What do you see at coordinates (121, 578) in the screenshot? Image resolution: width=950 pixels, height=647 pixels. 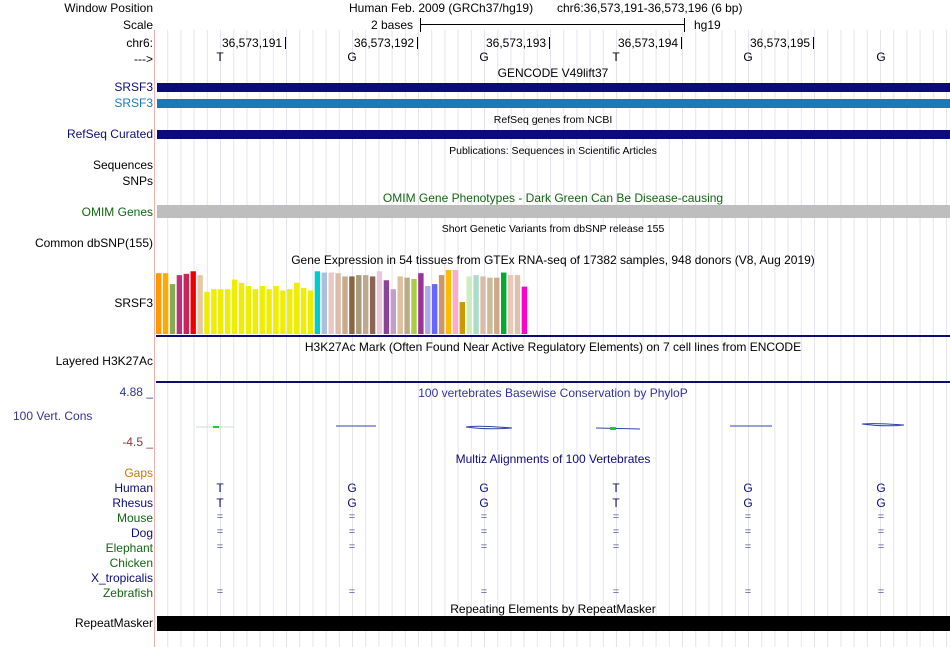 I see `multiz-species-label: X_tropicalis` at bounding box center [121, 578].